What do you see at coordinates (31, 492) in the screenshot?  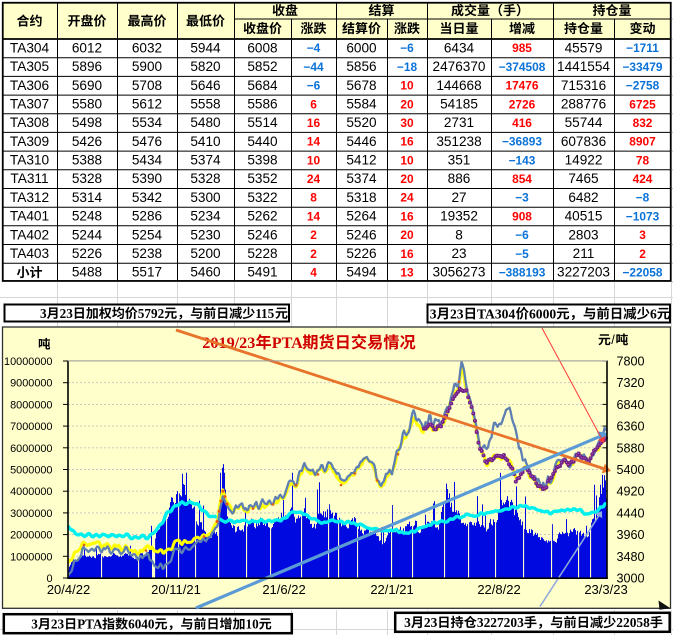 I see `svg-text: 4000000` at bounding box center [31, 492].